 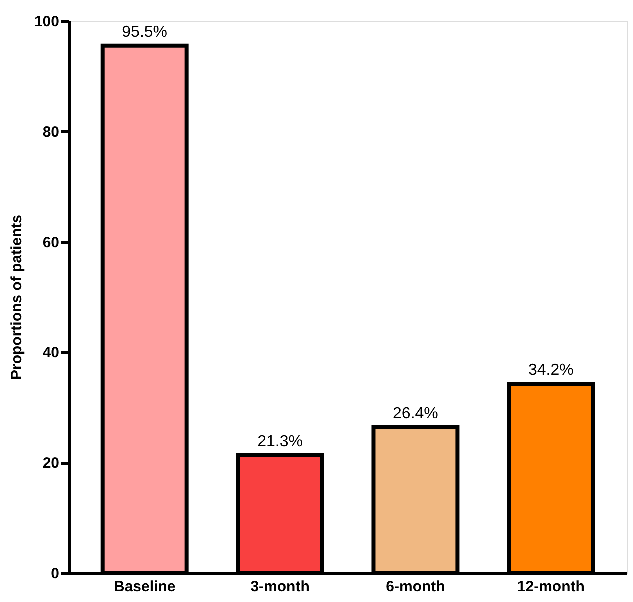 What do you see at coordinates (17, 297) in the screenshot?
I see `y-axis-title: Proportions of patients` at bounding box center [17, 297].